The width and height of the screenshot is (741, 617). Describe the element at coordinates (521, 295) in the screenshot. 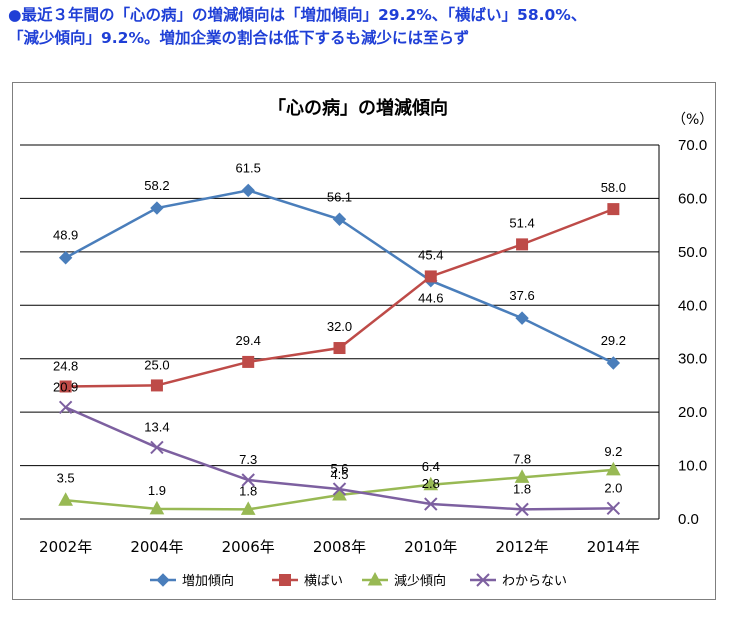

I see `data-label: 37.6` at that location.